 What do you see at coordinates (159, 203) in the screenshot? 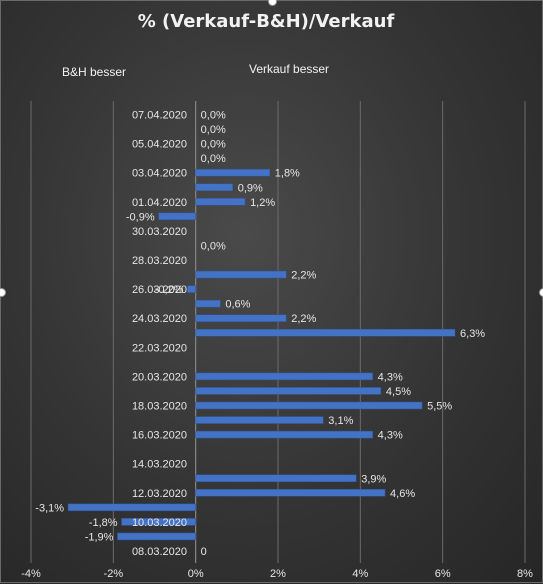
I see `category-tick-label: 01.04.2020` at bounding box center [159, 203].